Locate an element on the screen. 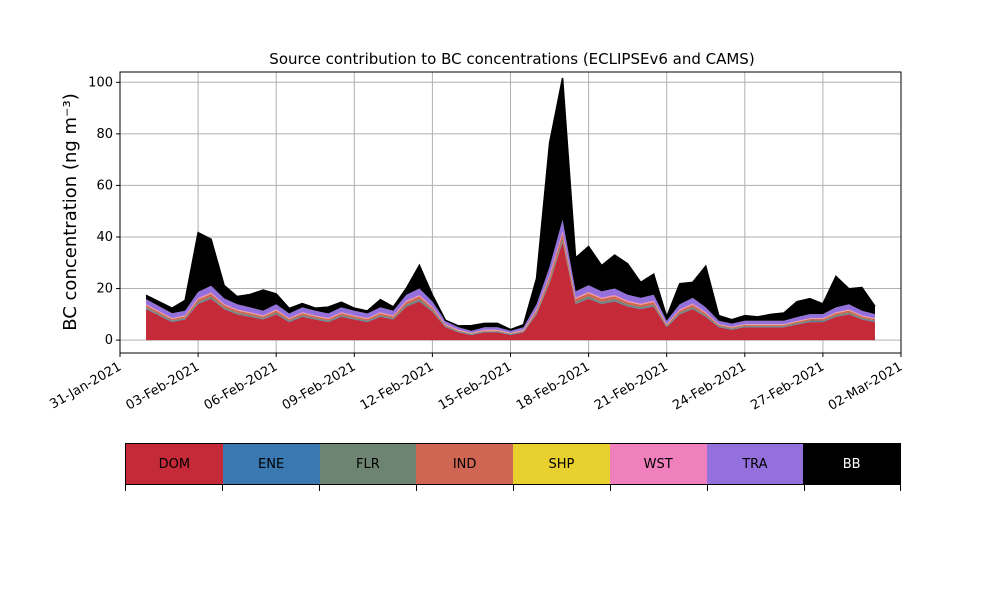 The image size is (1000, 600). y-tick-label: 100 is located at coordinates (100, 82).